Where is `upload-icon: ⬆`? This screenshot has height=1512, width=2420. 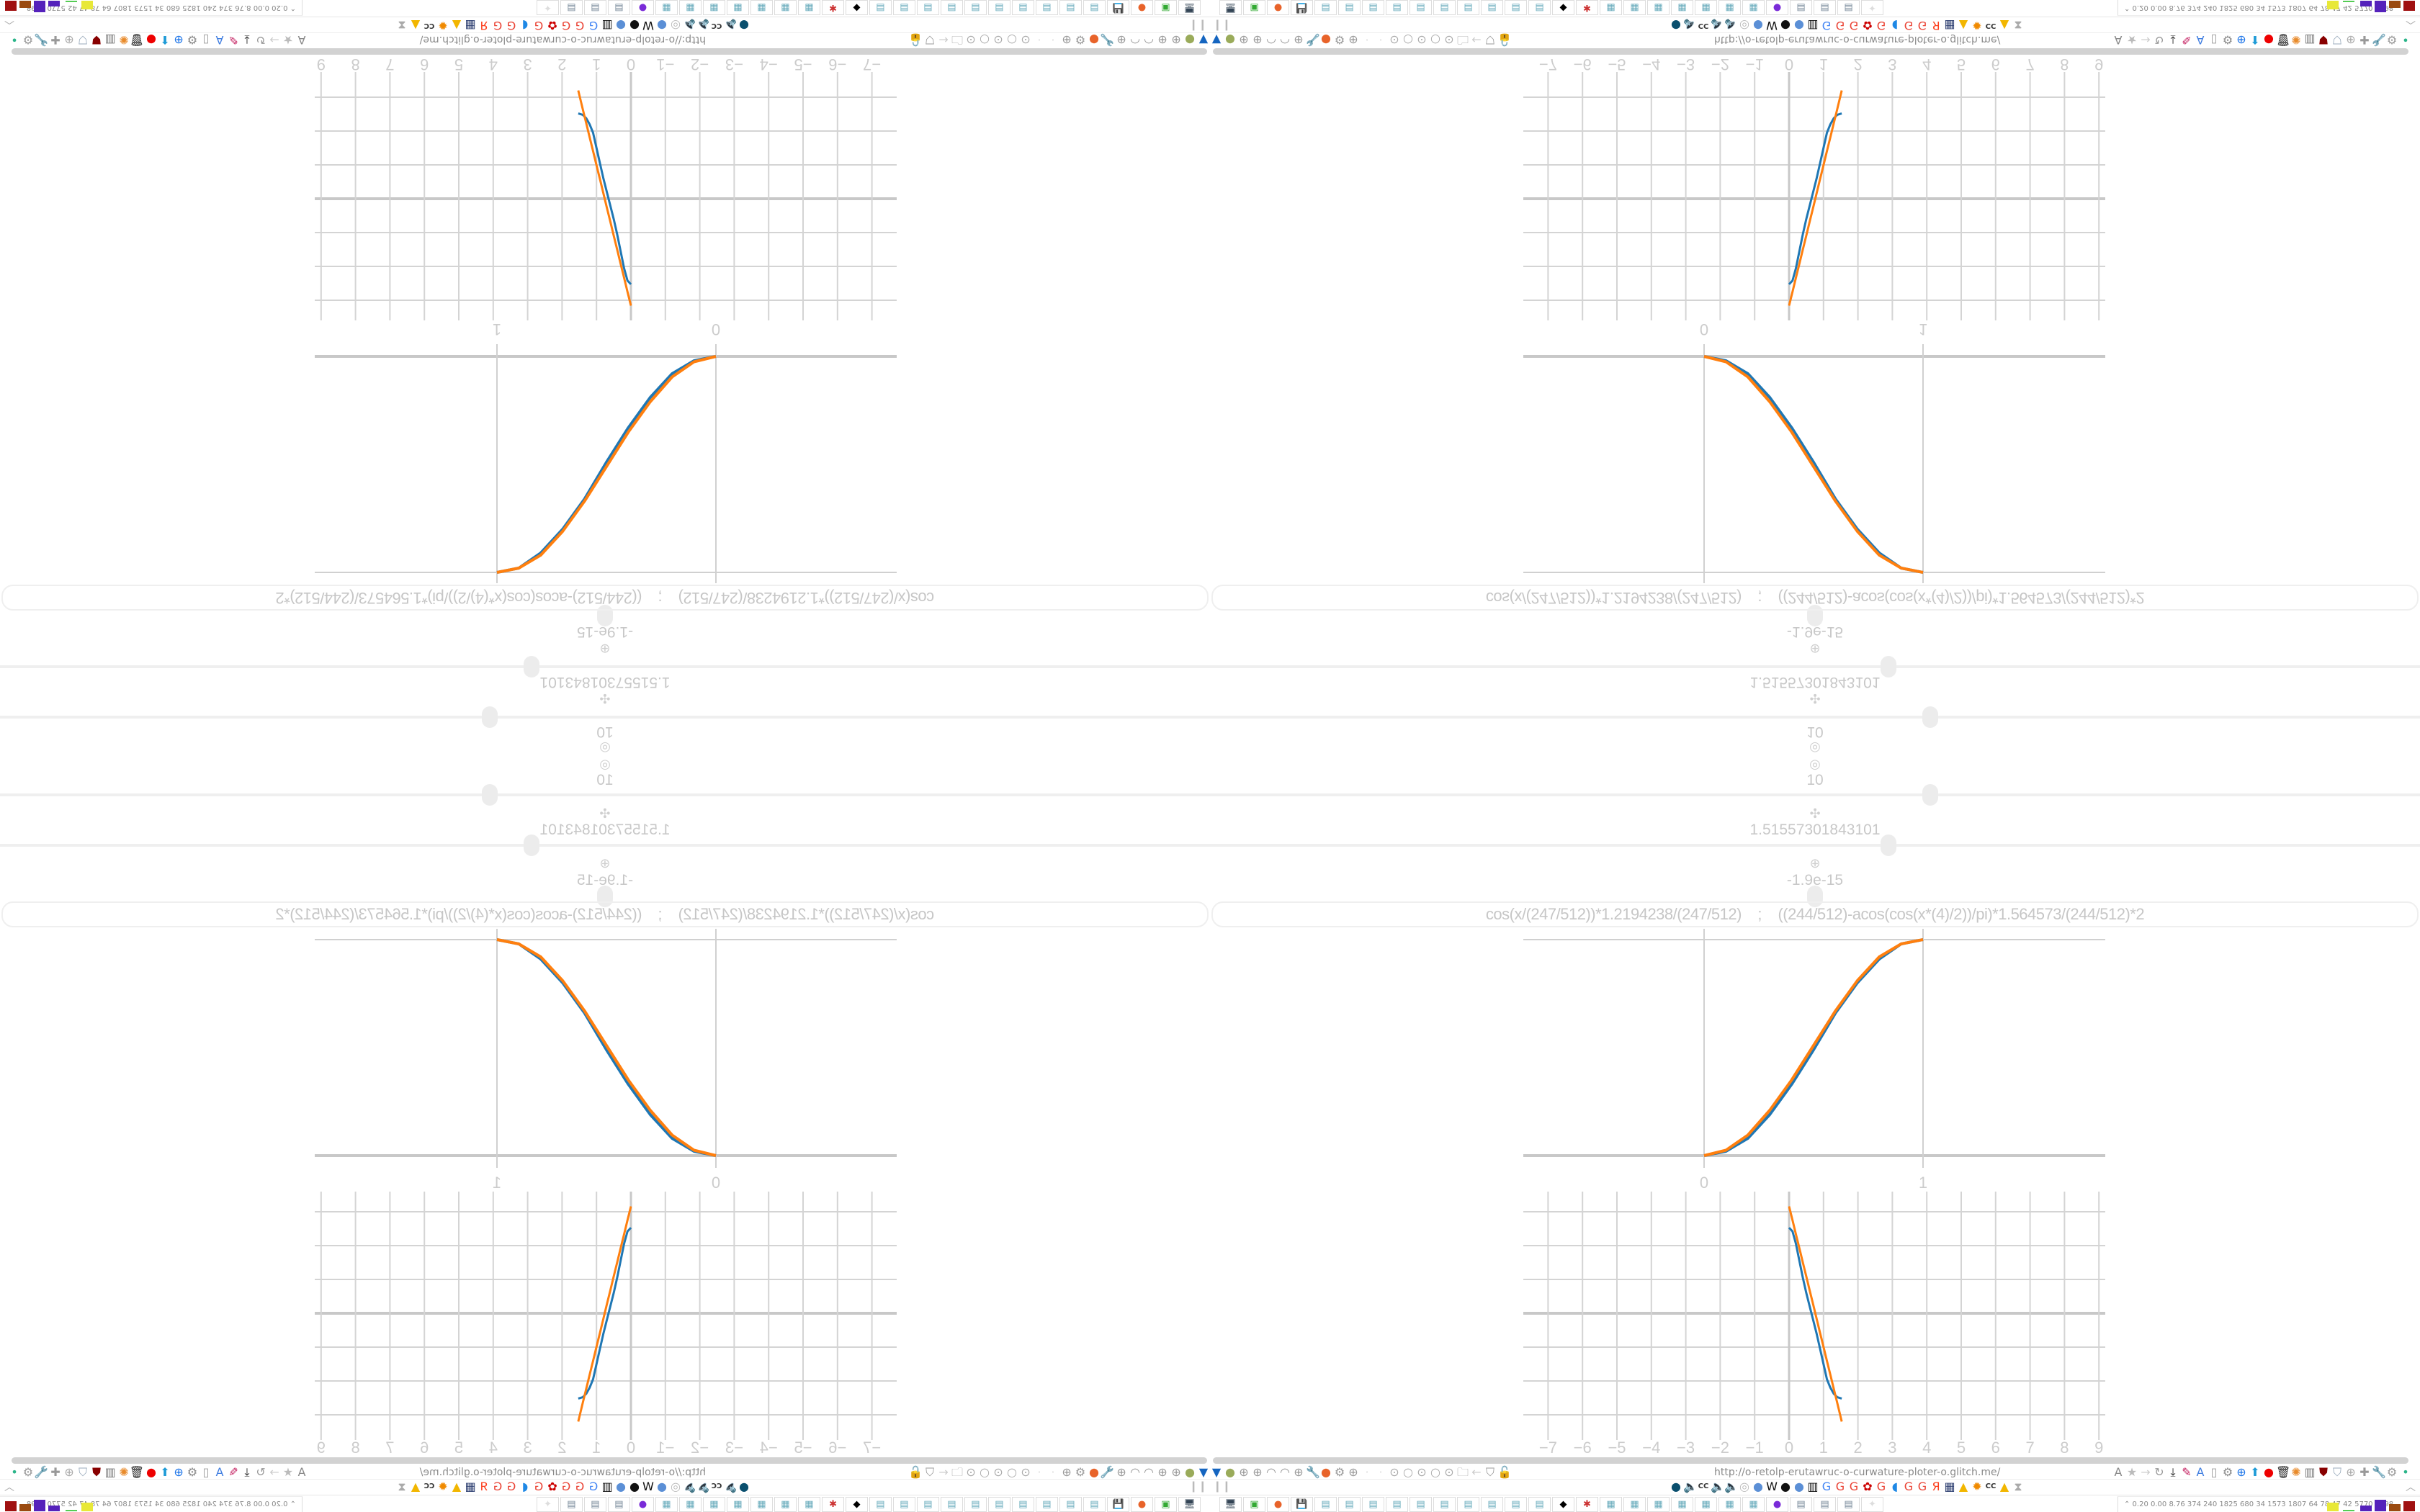 upload-icon: ⬆ is located at coordinates (165, 40).